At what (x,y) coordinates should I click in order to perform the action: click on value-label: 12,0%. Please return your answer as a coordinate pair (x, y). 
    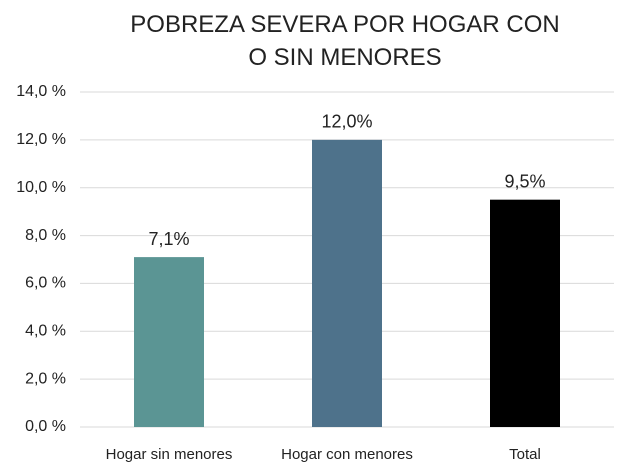
    Looking at the image, I should click on (346, 122).